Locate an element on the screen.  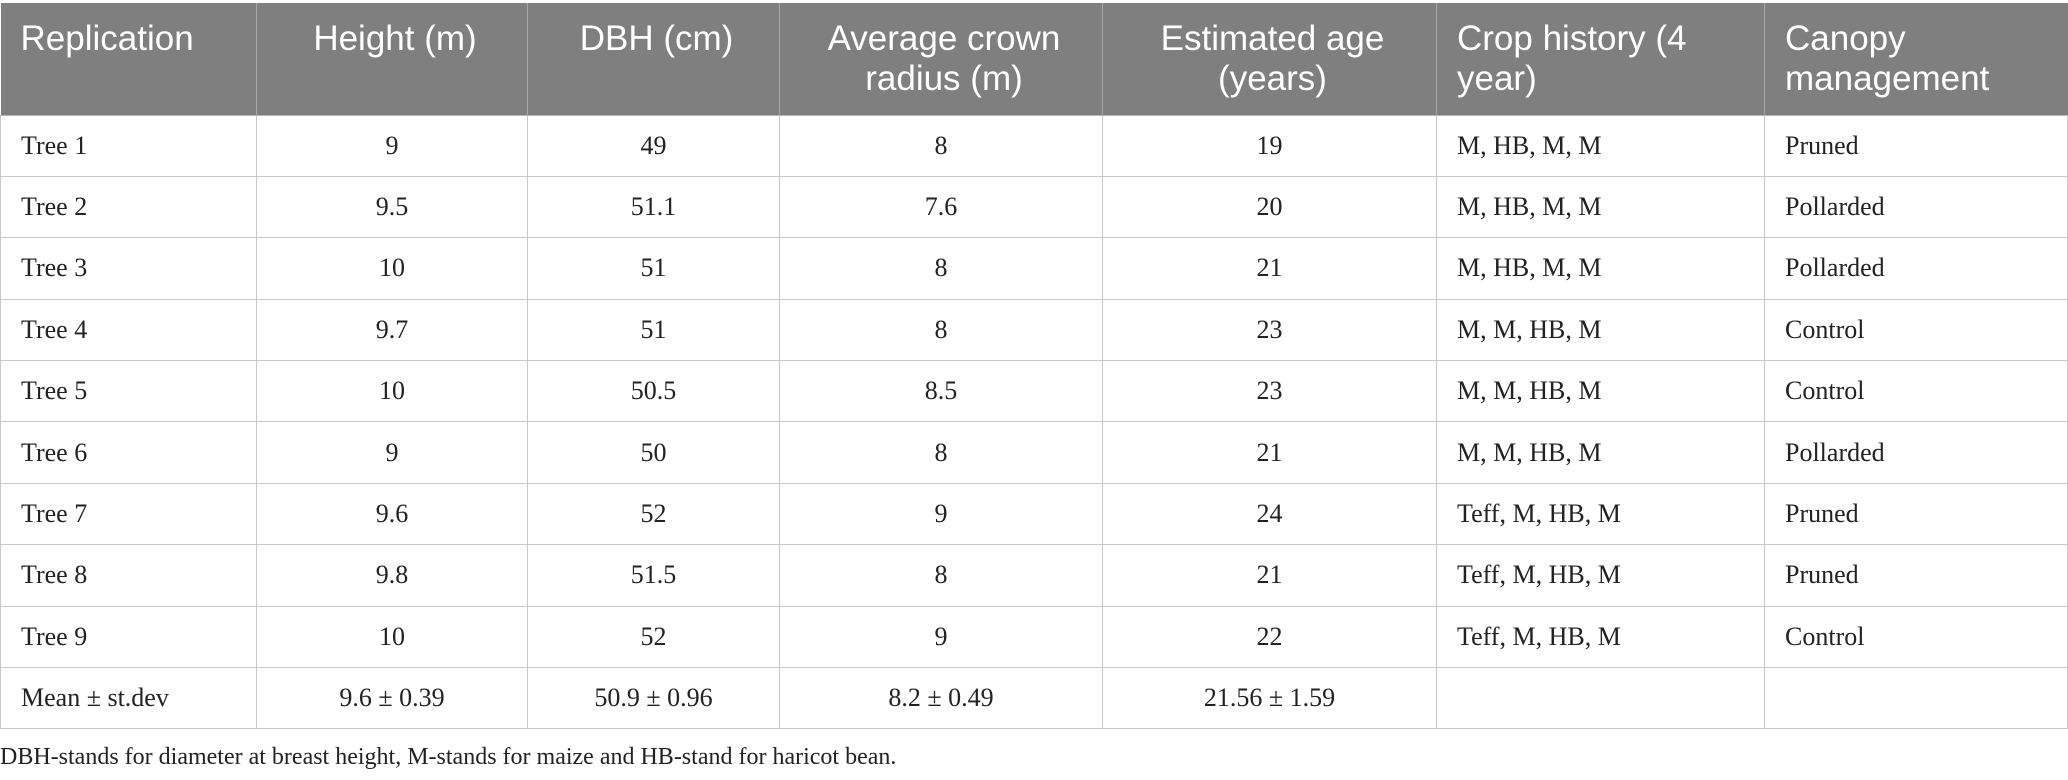
column-header-replication: Replication is located at coordinates (128, 59).